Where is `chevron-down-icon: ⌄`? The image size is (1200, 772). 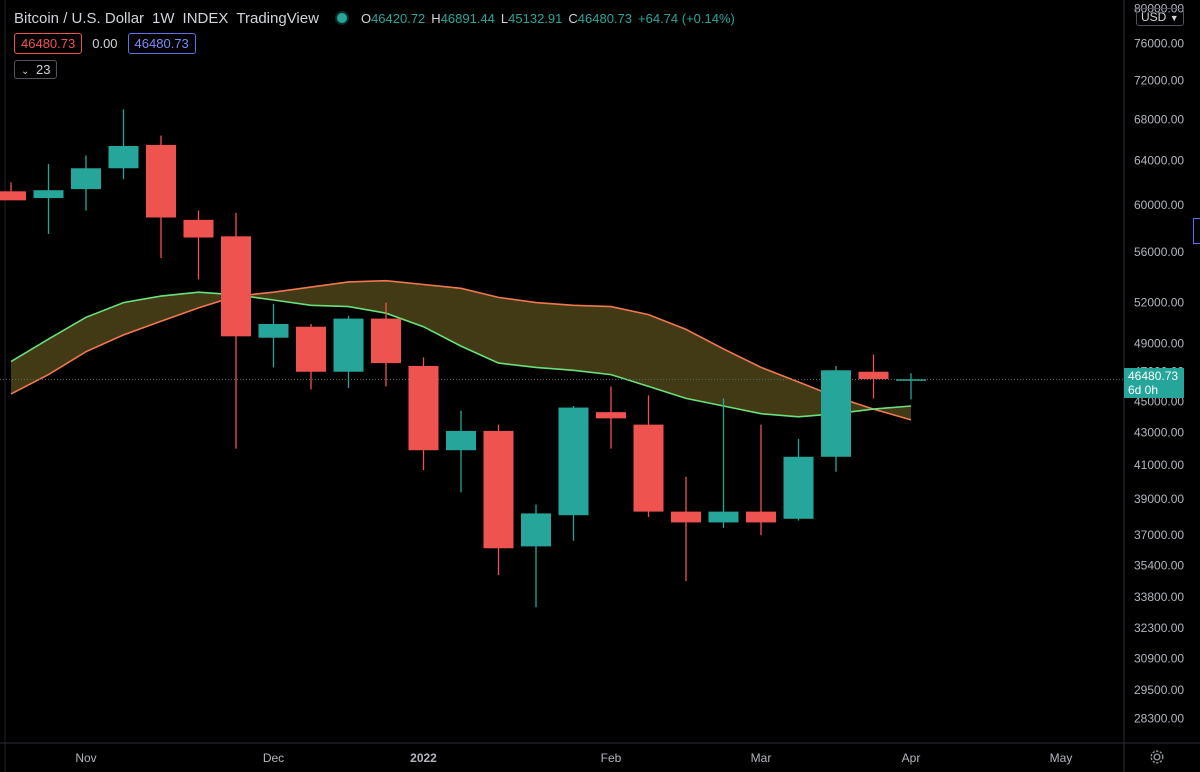
chevron-down-icon: ⌄ is located at coordinates (25, 71).